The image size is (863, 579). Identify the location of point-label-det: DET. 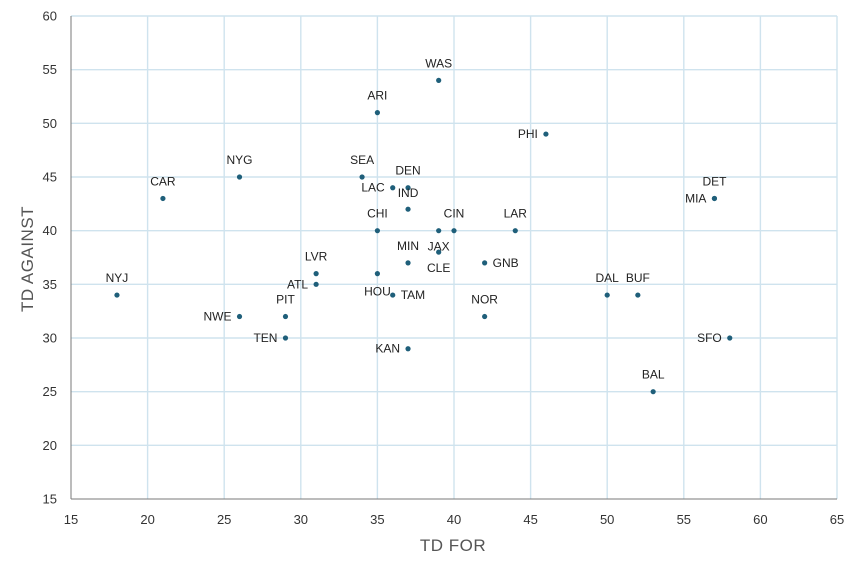
(714, 181).